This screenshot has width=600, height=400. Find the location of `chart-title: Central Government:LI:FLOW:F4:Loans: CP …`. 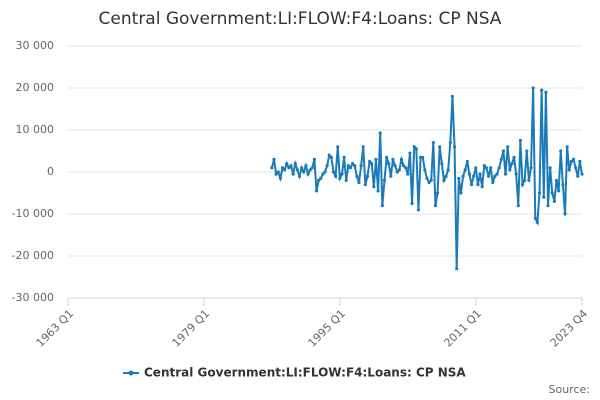

chart-title: Central Government:LI:FLOW:F4:Loans: CP … is located at coordinates (300, 19).